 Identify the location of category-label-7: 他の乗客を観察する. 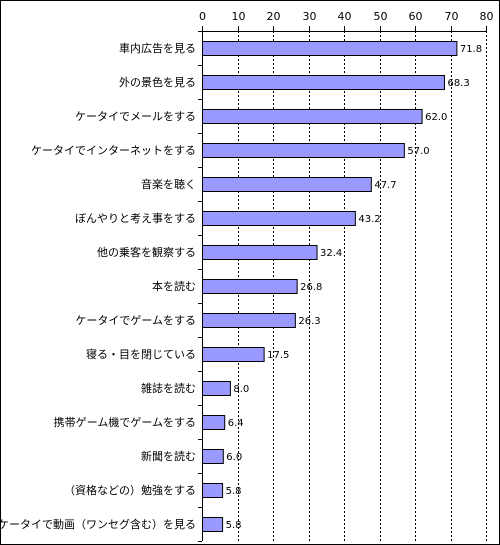
(146, 252).